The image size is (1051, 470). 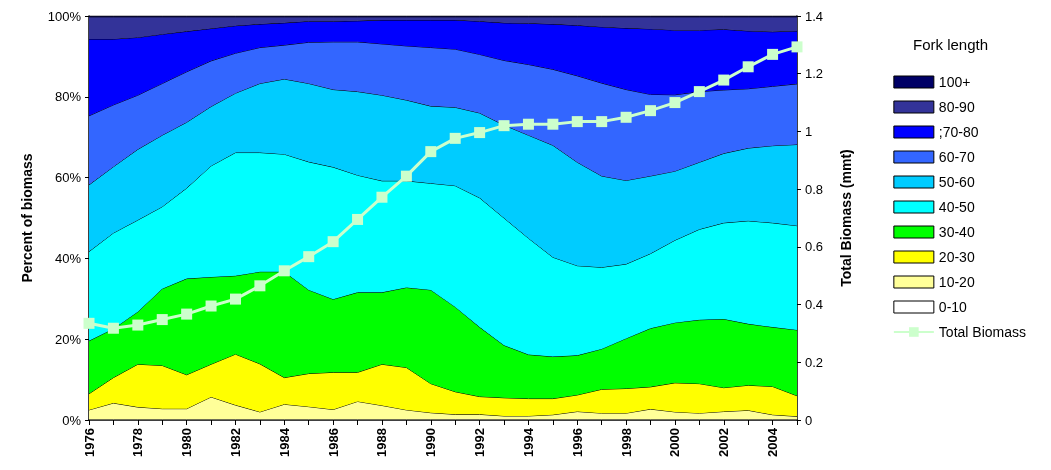 What do you see at coordinates (953, 307) in the screenshot?
I see `legend-label: 0-10` at bounding box center [953, 307].